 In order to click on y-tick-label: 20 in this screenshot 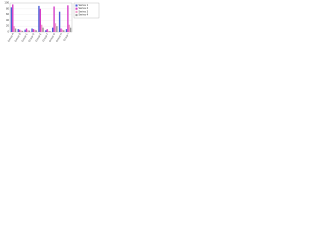, I will do `click(8, 26)`.